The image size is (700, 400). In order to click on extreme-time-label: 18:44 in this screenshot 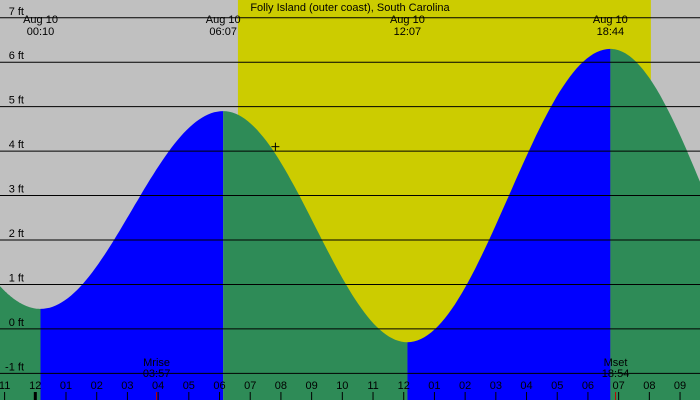, I will do `click(611, 32)`.